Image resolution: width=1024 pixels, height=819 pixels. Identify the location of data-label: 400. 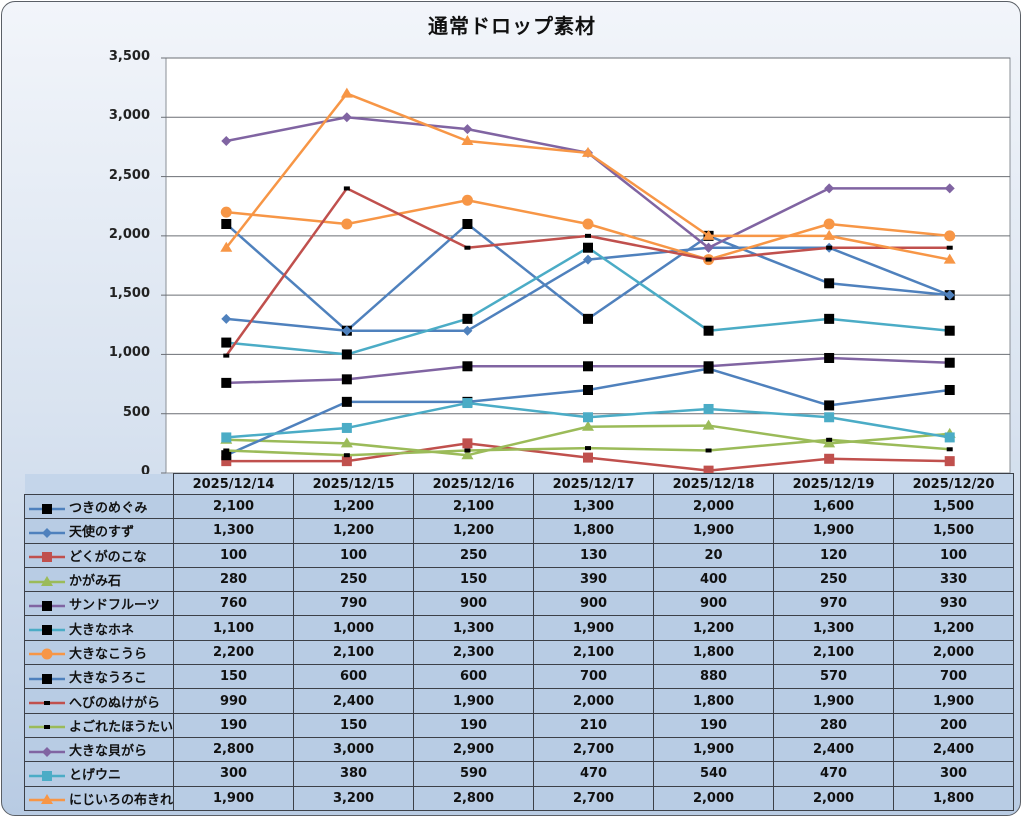
(714, 579).